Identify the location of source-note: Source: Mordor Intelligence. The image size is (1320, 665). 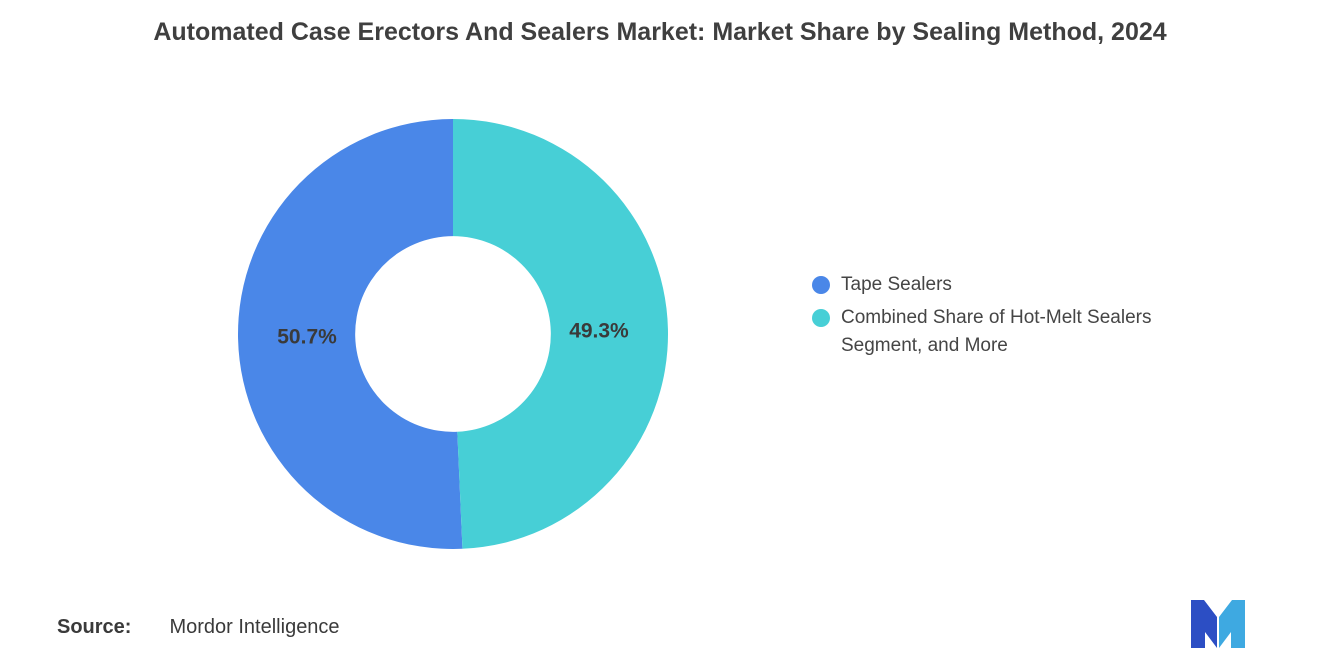
(198, 627).